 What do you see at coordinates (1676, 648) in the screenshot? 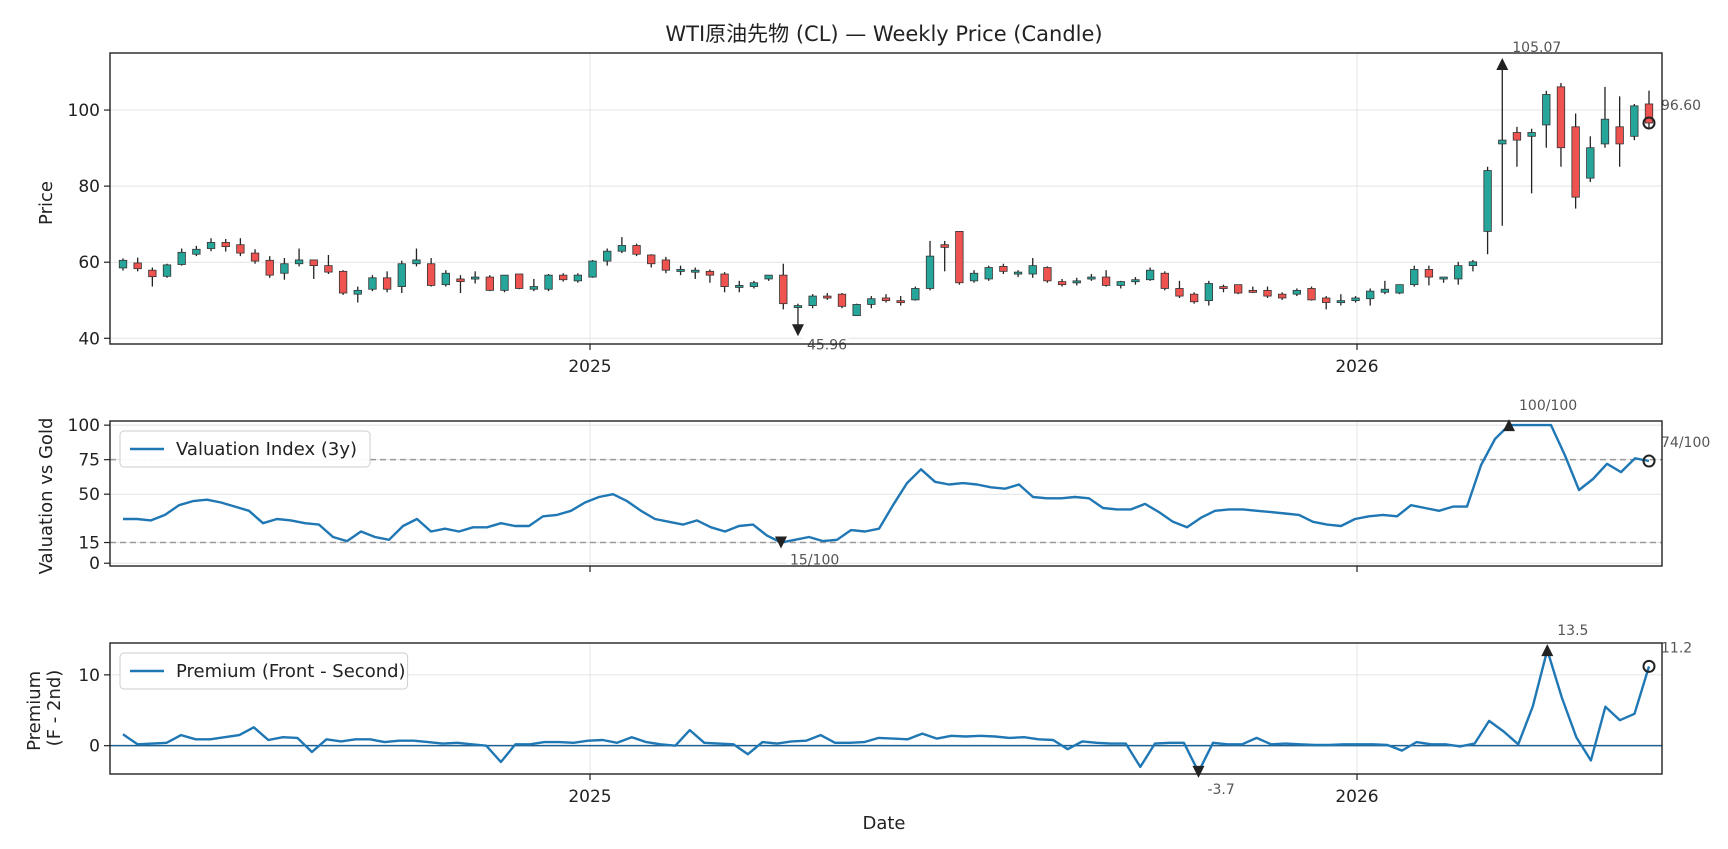
I see `premium-last-label: 11.2` at bounding box center [1676, 648].